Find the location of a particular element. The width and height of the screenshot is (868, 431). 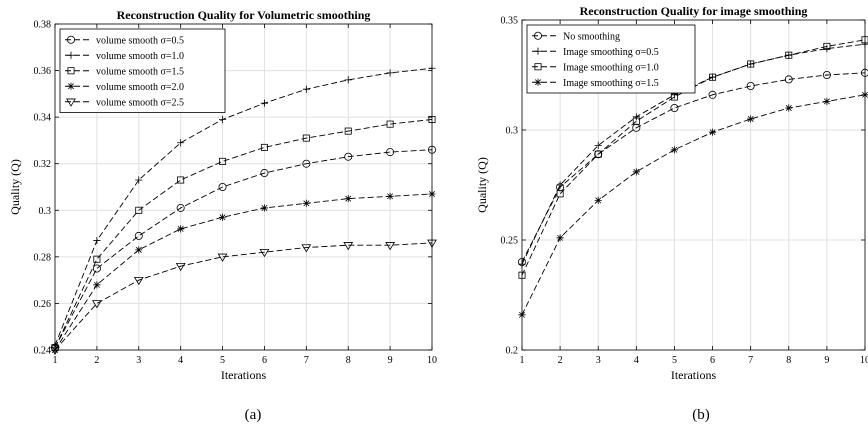

legend-entry: volume smooth σ=1.0 is located at coordinates (124, 56).